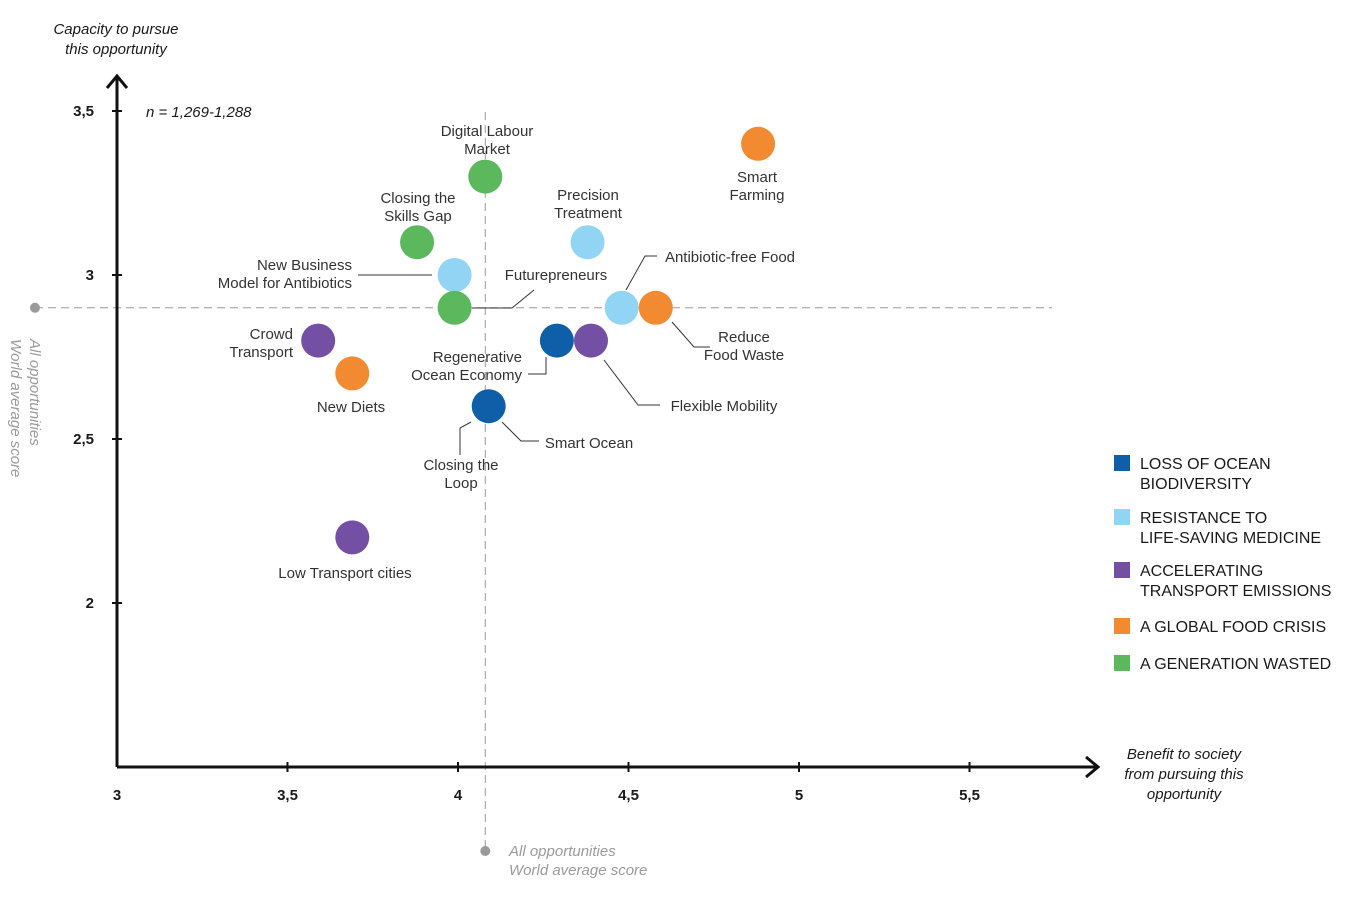  What do you see at coordinates (15, 408) in the screenshot?
I see `world-average-y-label-line: World average score` at bounding box center [15, 408].